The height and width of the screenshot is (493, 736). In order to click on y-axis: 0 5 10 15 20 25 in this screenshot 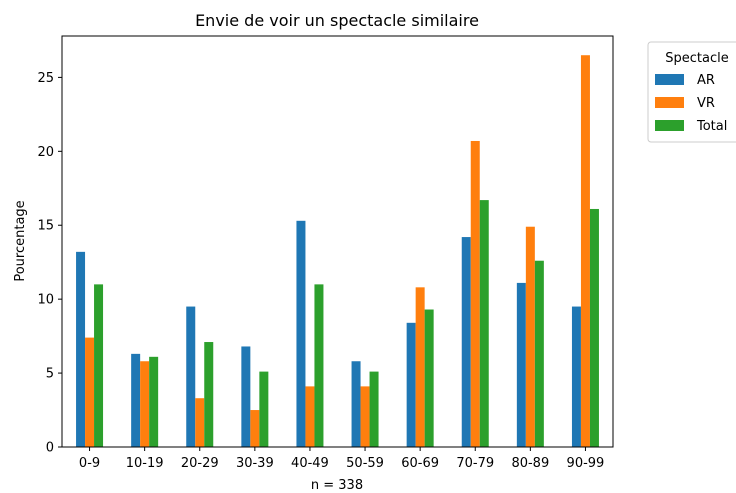, I will do `click(49, 263)`.